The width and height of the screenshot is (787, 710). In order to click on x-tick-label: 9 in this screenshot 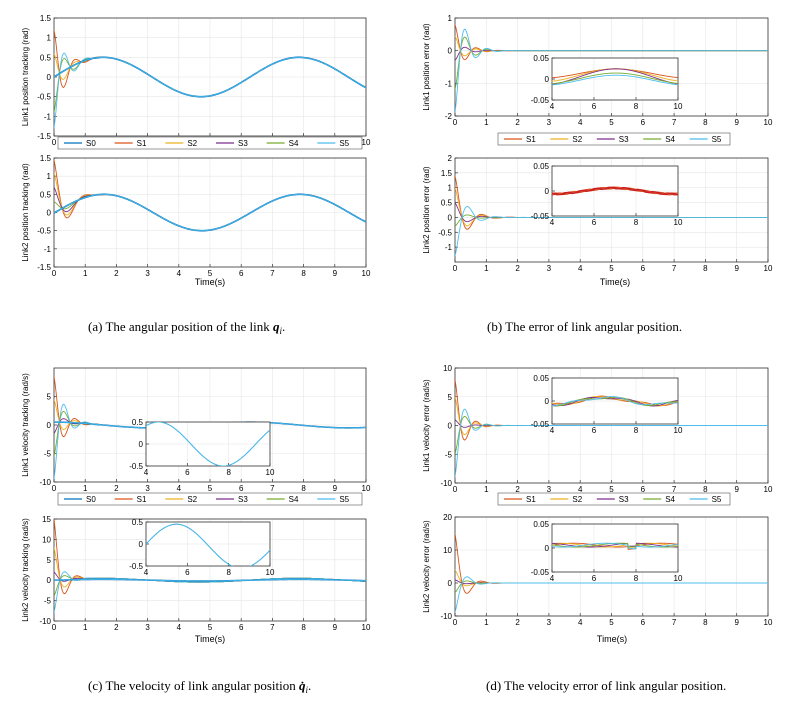, I will do `click(335, 627)`.